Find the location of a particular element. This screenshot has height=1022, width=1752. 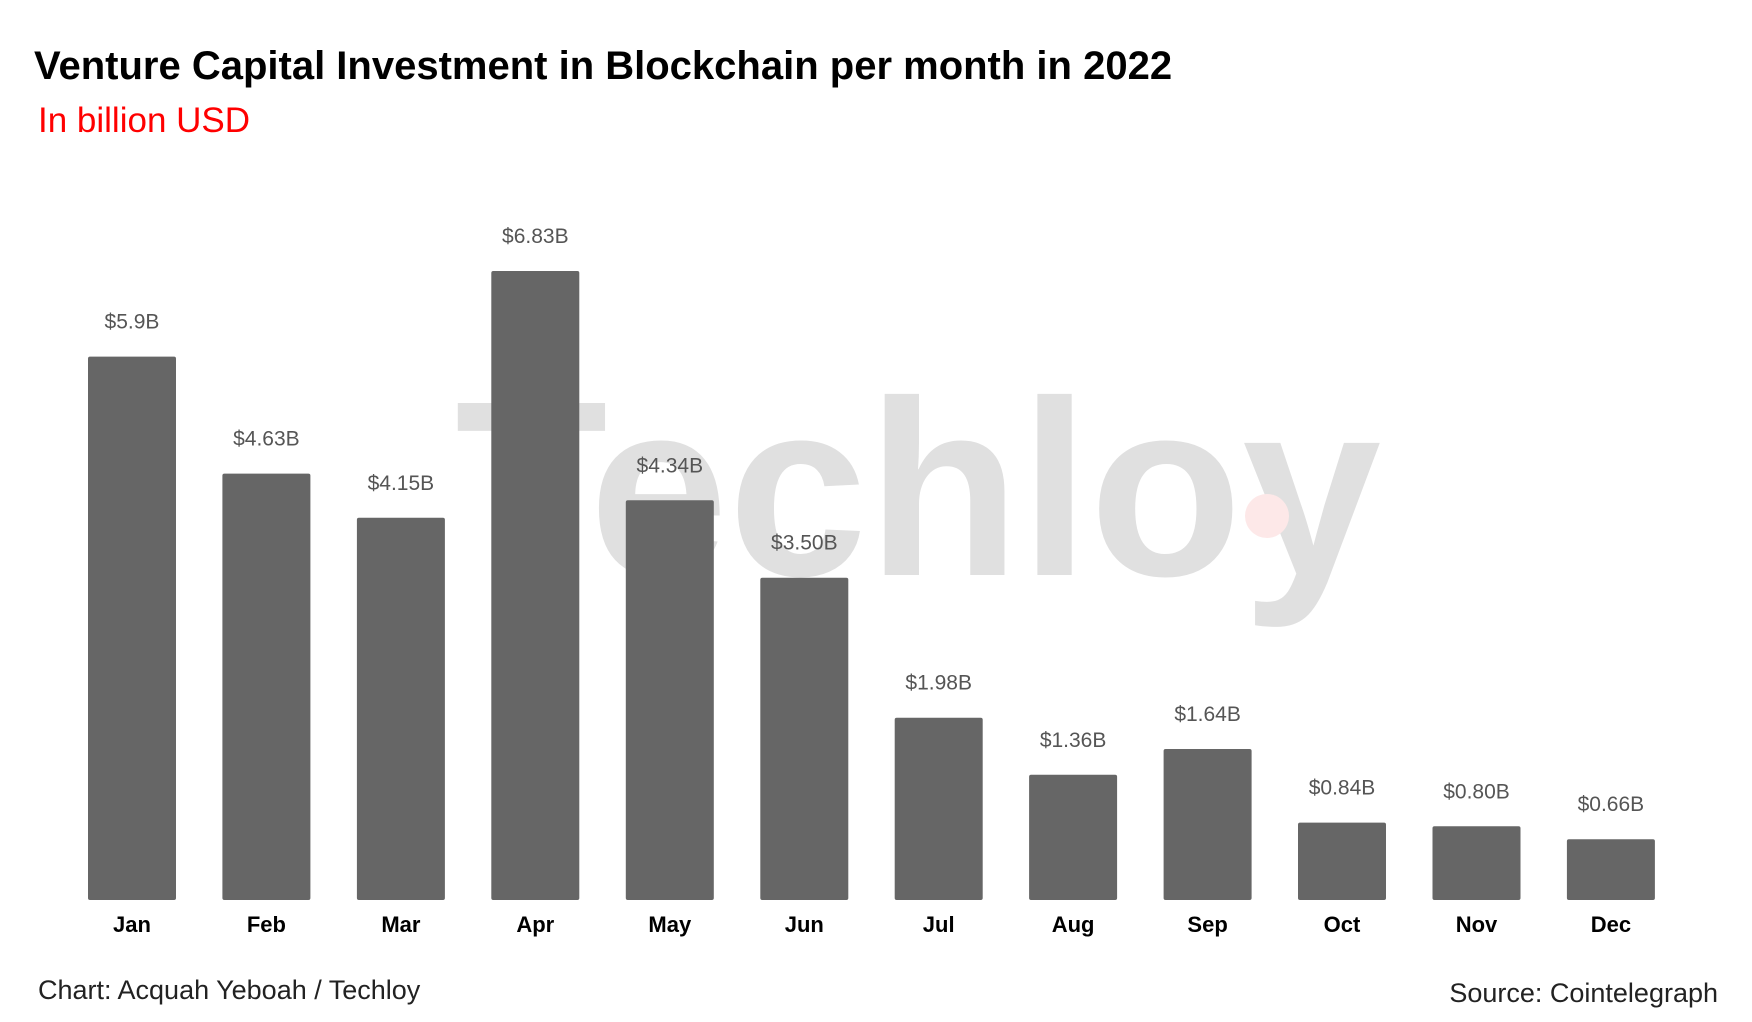

value-label-mar: $4.15B is located at coordinates (401, 483).